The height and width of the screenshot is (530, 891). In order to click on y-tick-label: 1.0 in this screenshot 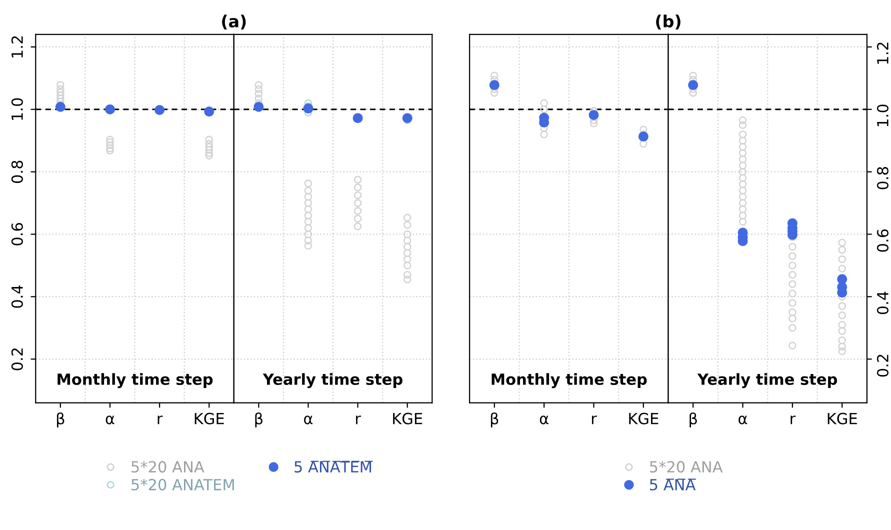, I will do `click(17, 109)`.